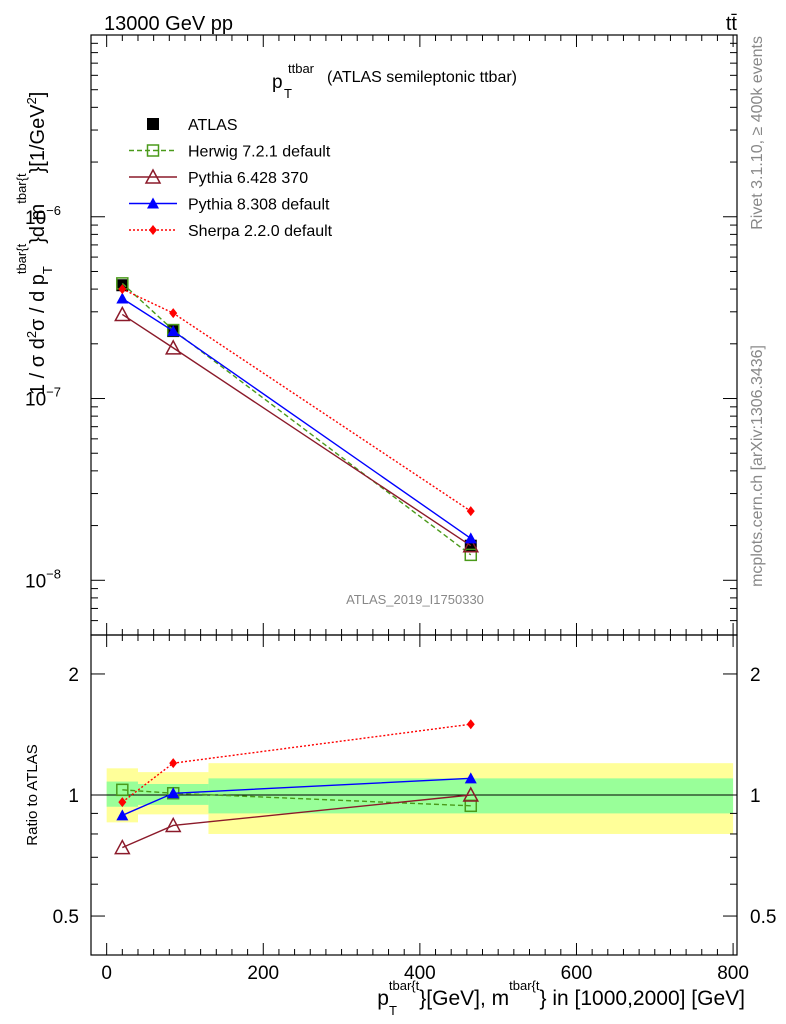  Describe the element at coordinates (757, 466) in the screenshot. I see `mcplots-label: mcplots.cern.ch [arXiv:1306.3436]` at that location.